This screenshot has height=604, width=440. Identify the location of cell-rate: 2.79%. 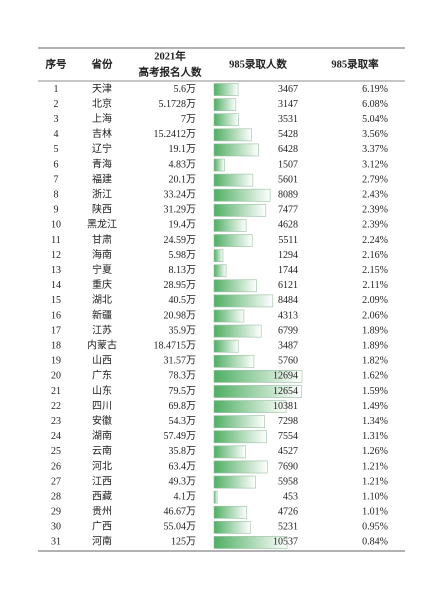
(375, 179).